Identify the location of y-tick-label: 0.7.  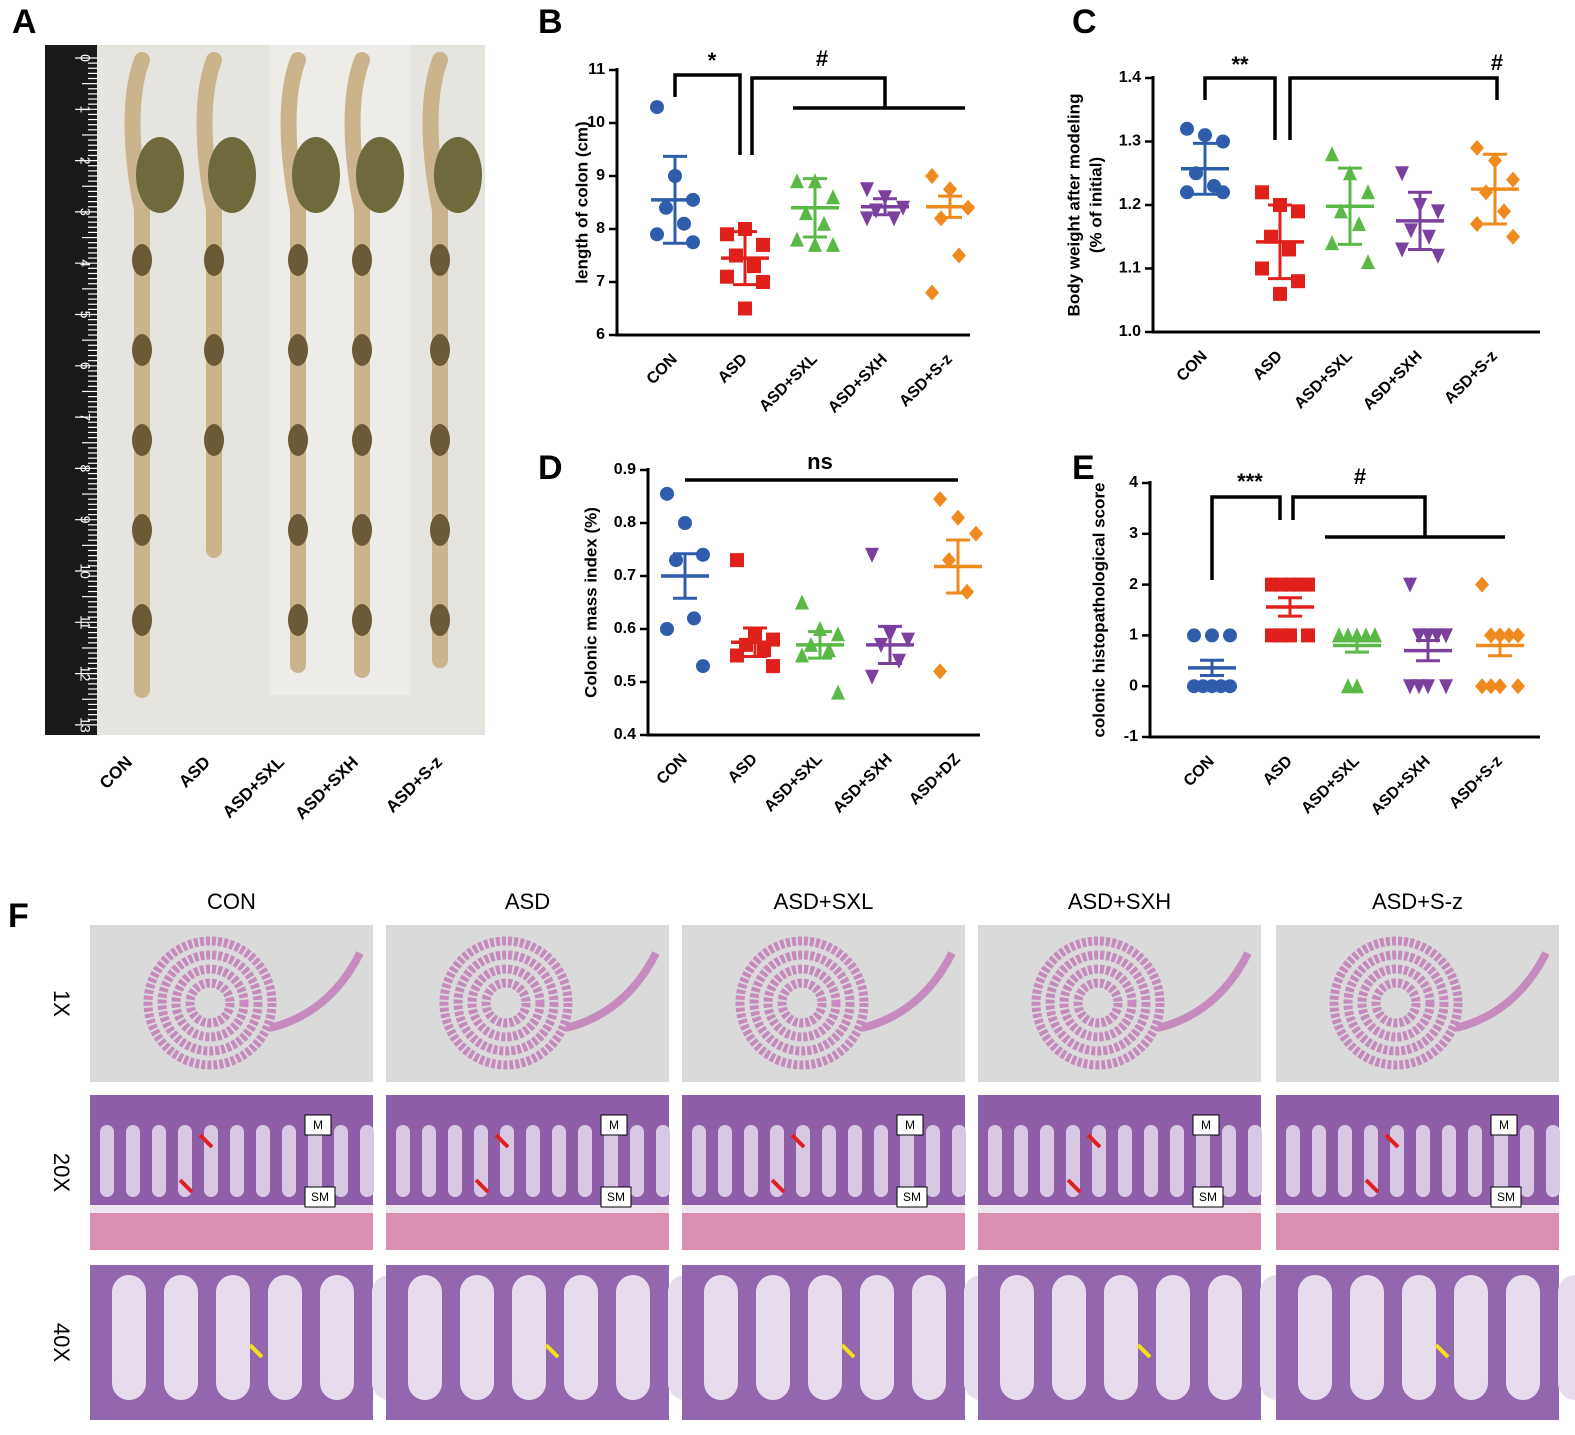
(625, 575).